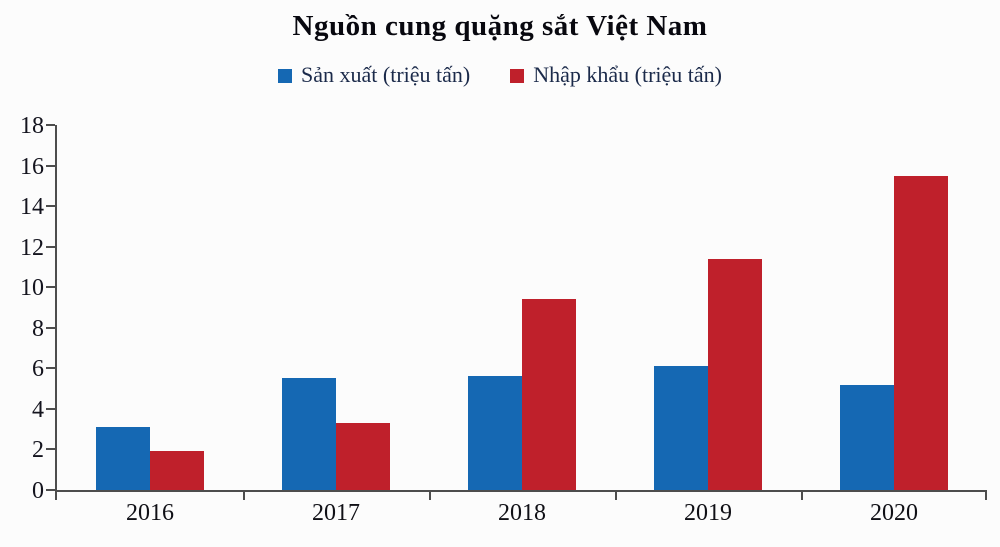  What do you see at coordinates (177, 470) in the screenshot?
I see `bar-series1-2016` at bounding box center [177, 470].